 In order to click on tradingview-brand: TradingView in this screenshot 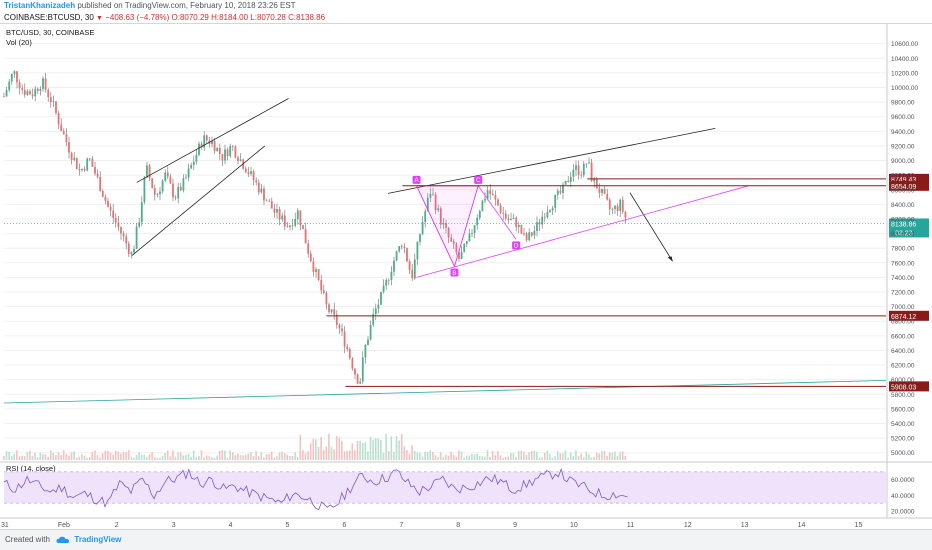, I will do `click(98, 539)`.